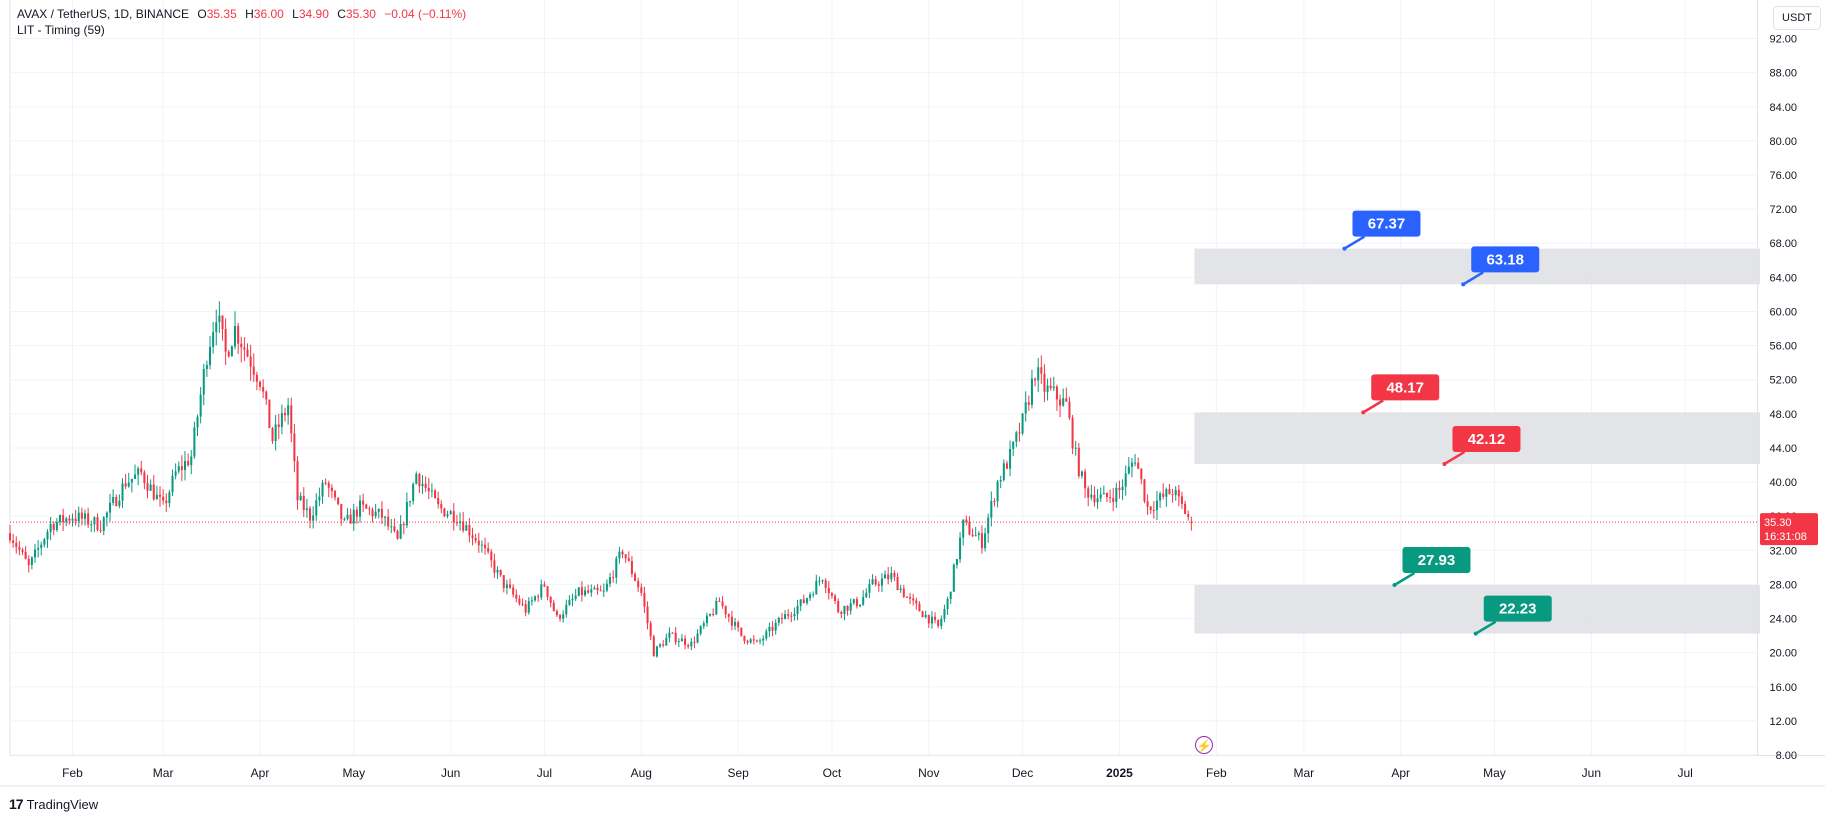 The width and height of the screenshot is (1835, 822). What do you see at coordinates (1783, 415) in the screenshot?
I see `y-tick-label: 48.00` at bounding box center [1783, 415].